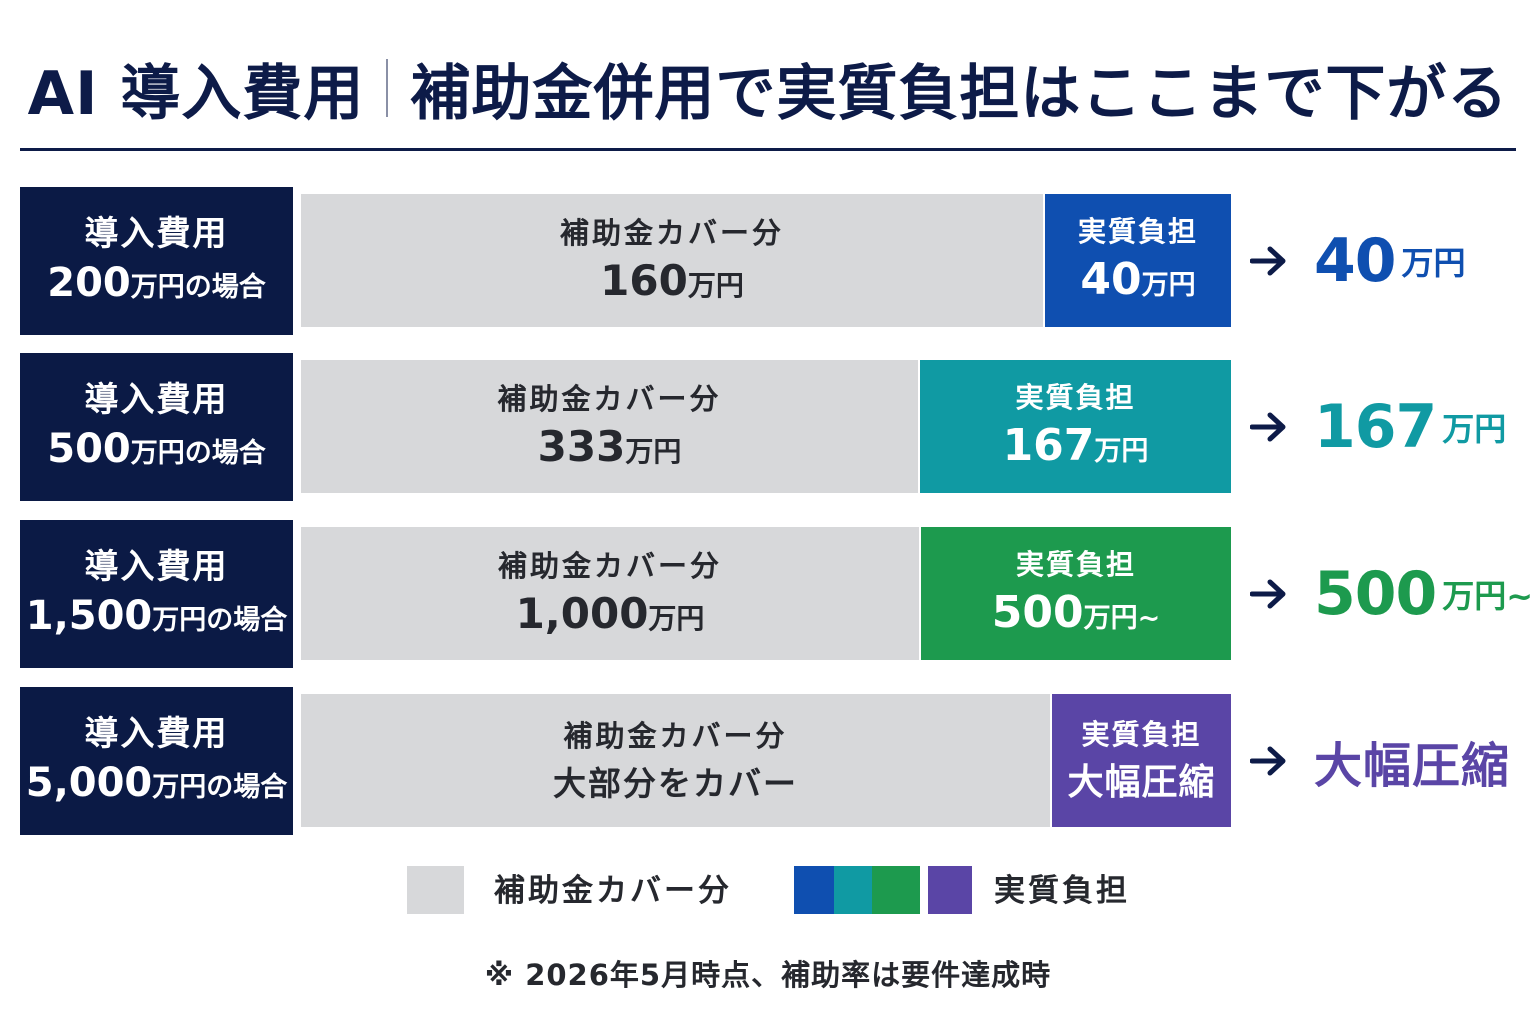 This screenshot has height=1024, width=1536. I want to click on result-value: 40 万円, so click(1393, 261).